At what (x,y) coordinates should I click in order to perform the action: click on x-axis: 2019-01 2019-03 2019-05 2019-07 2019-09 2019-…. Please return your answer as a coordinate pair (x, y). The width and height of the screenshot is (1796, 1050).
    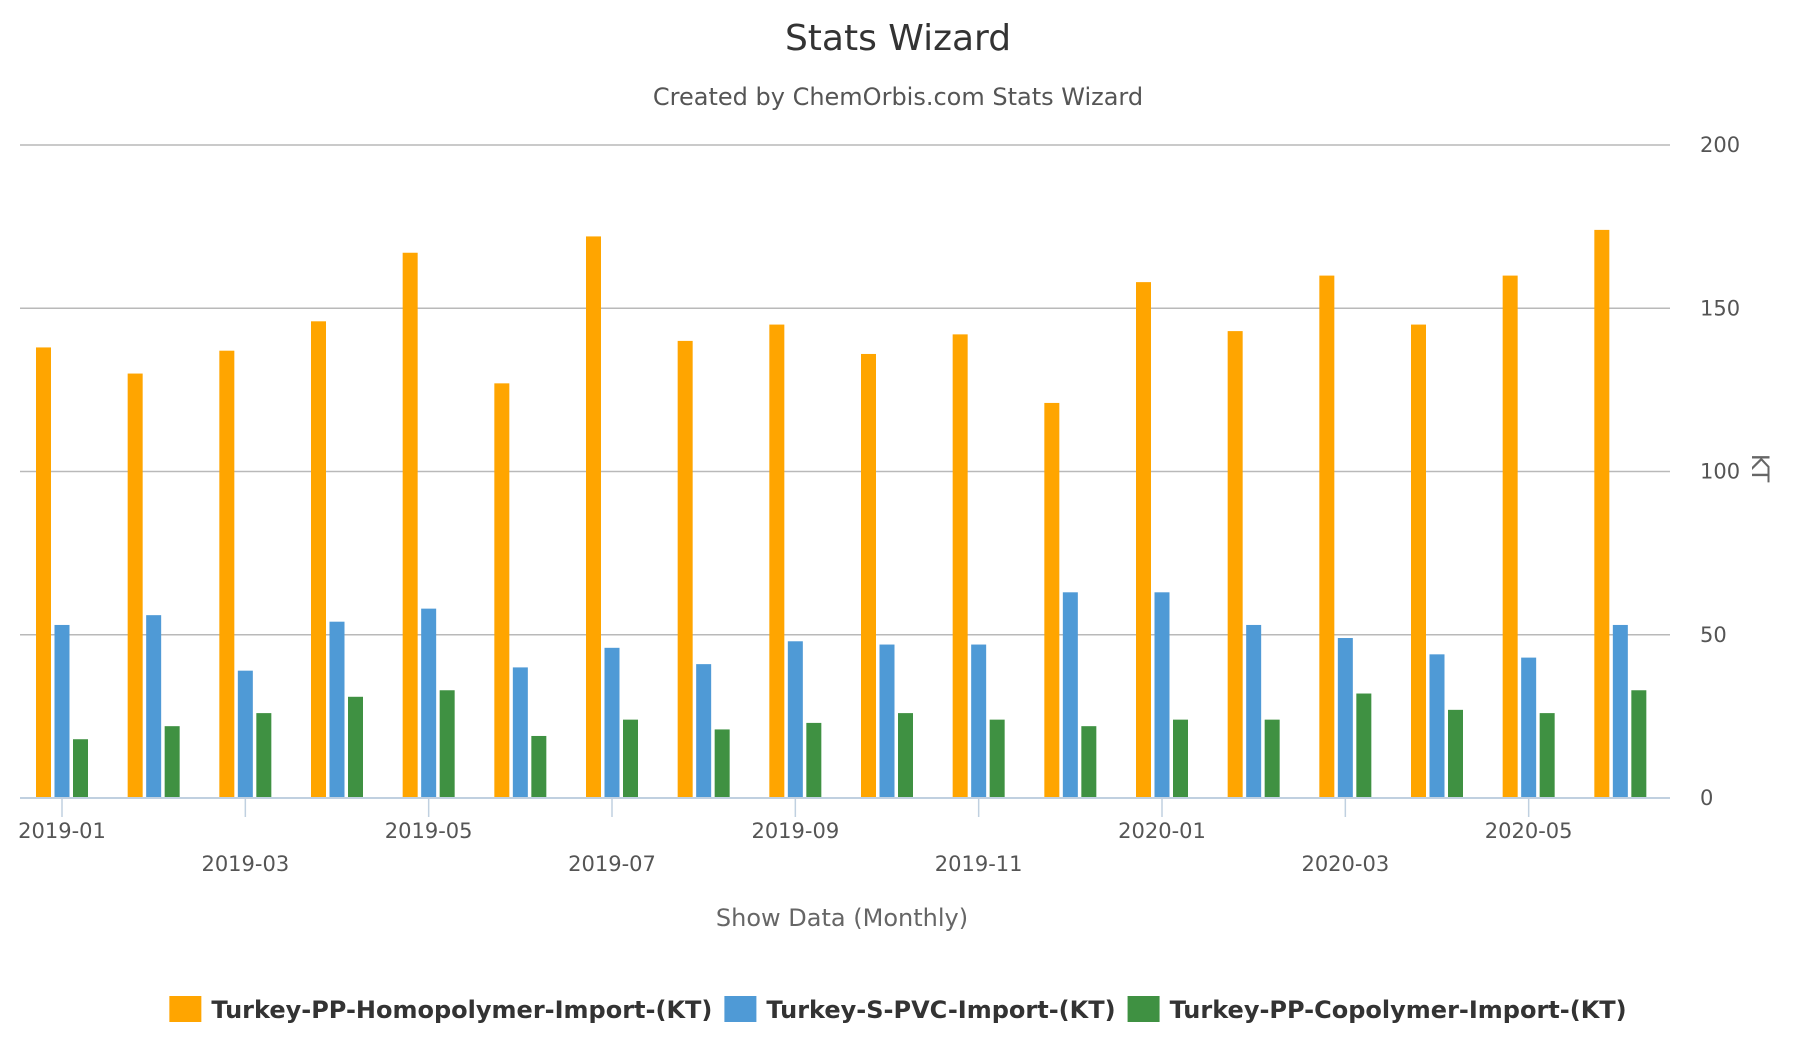
    Looking at the image, I should click on (844, 836).